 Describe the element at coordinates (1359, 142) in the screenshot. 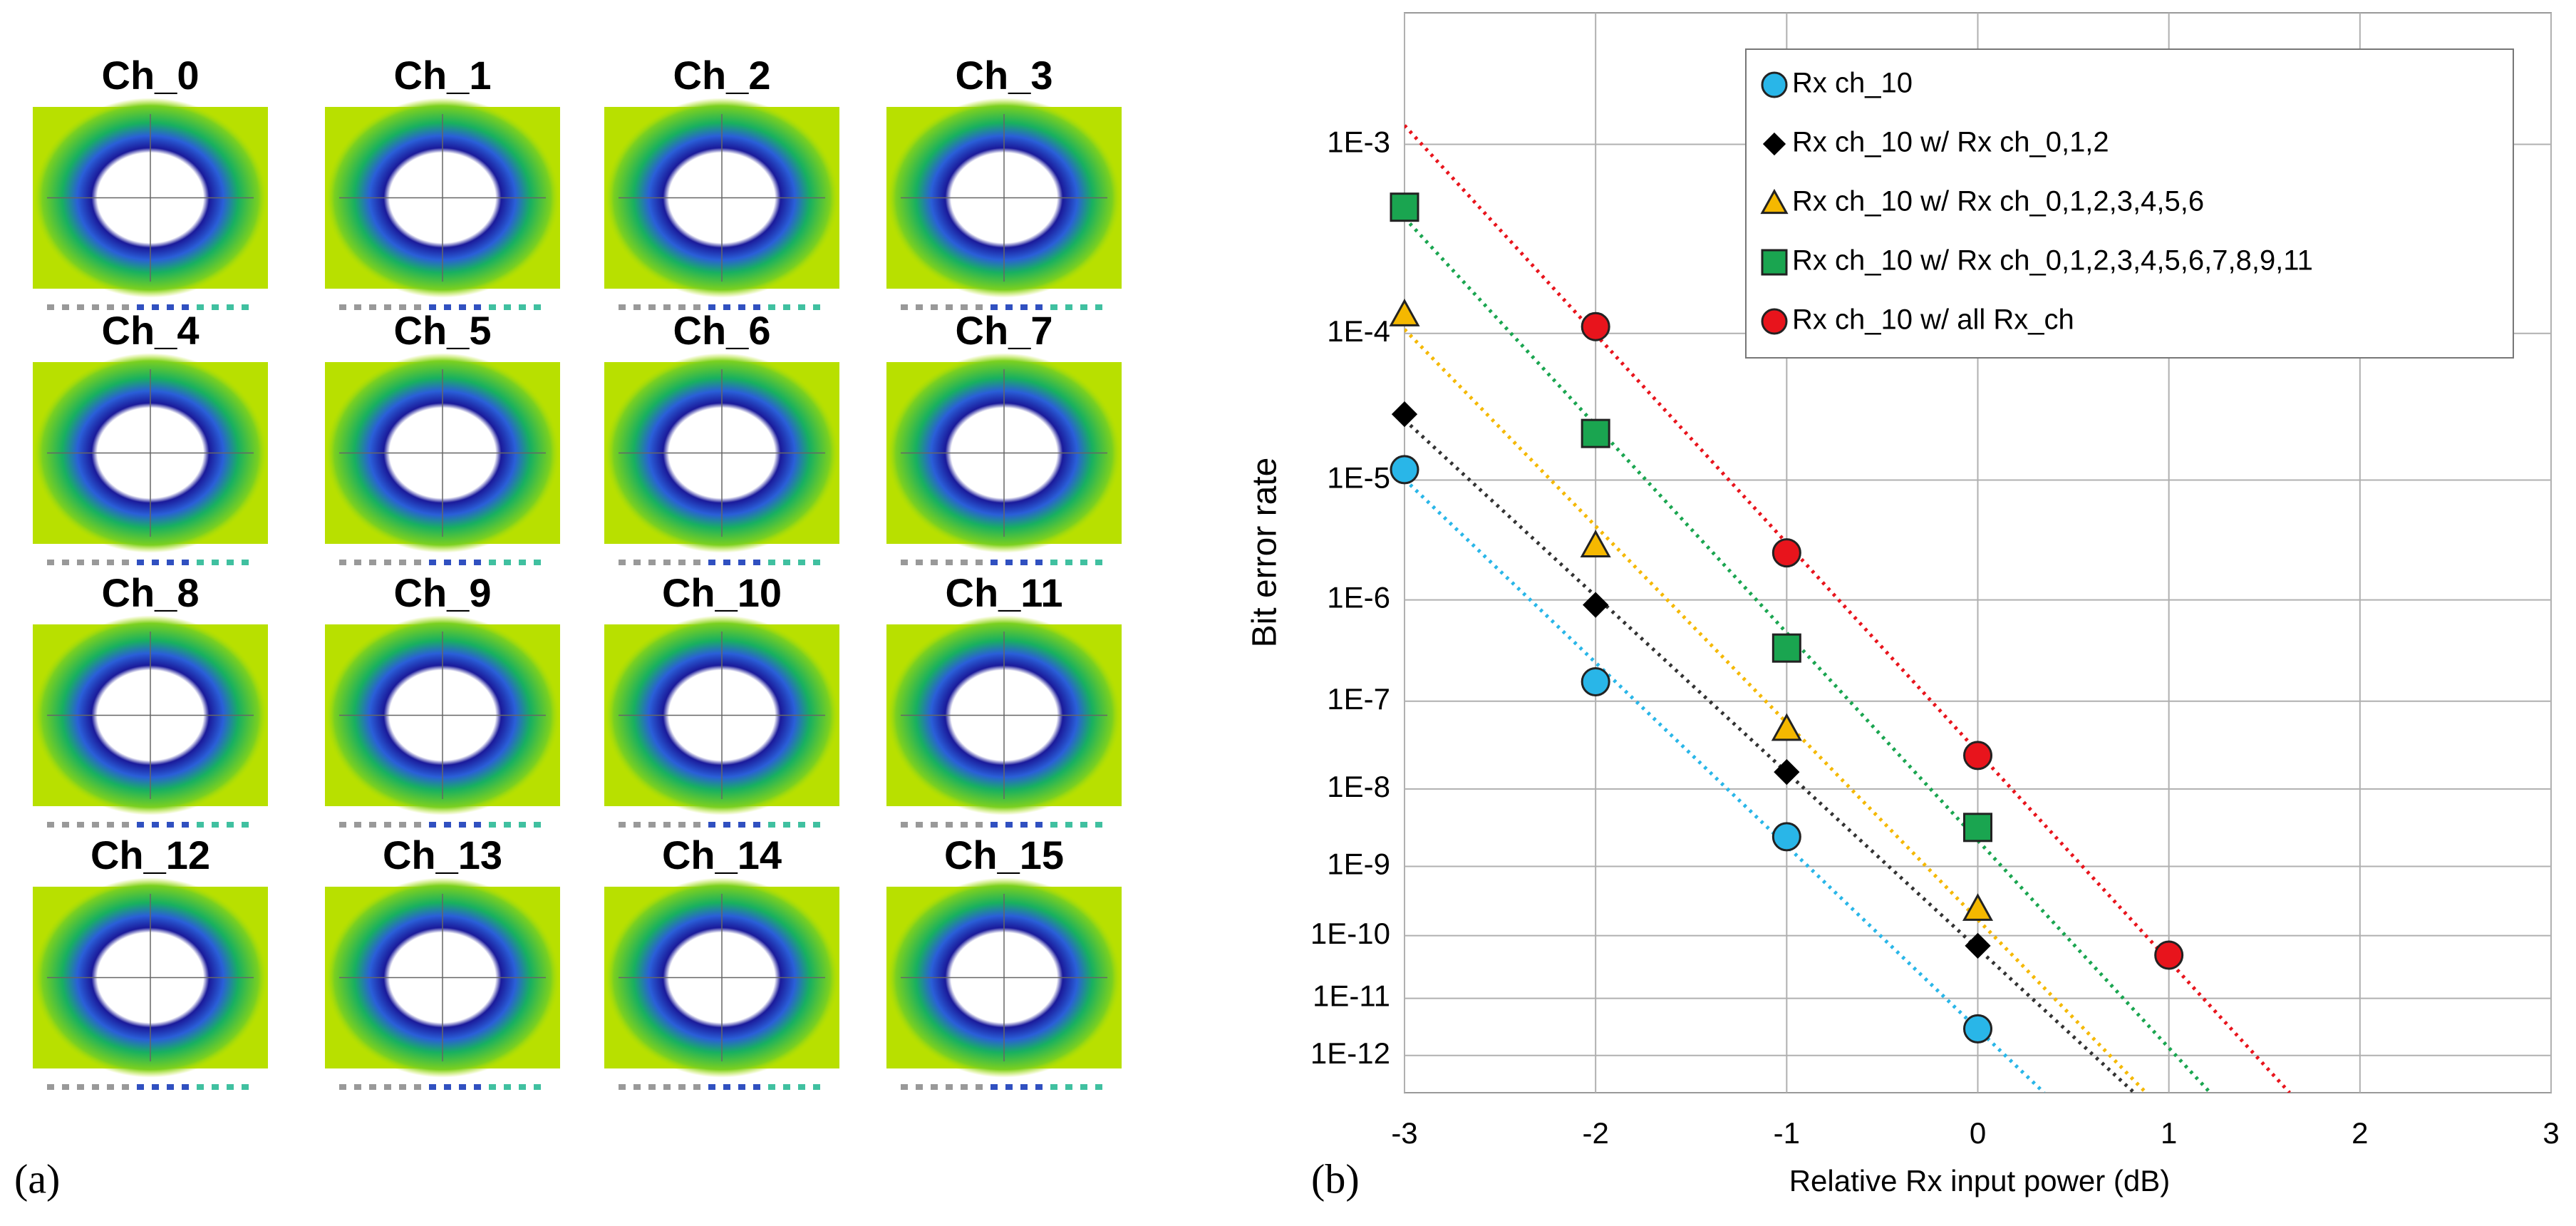

I see `y-tick-label: 1E-3` at that location.